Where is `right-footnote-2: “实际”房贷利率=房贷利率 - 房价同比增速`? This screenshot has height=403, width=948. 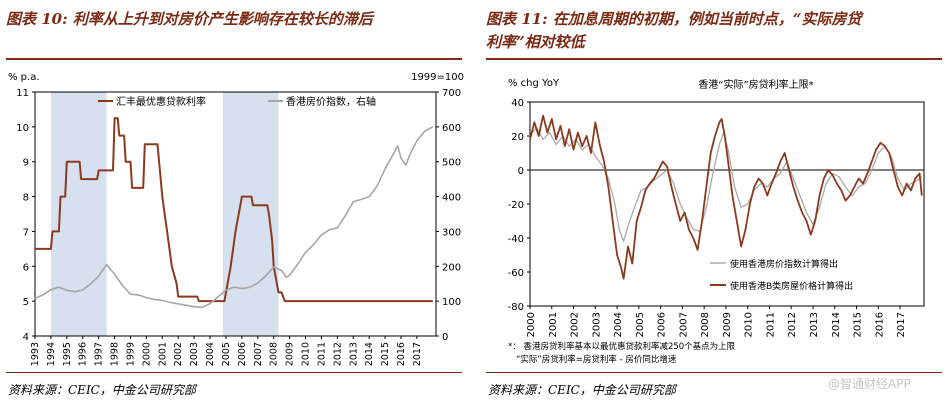
right-footnote-2: “实际”房贷利率=房贷利率 - 房价同比增速 is located at coordinates (596, 359).